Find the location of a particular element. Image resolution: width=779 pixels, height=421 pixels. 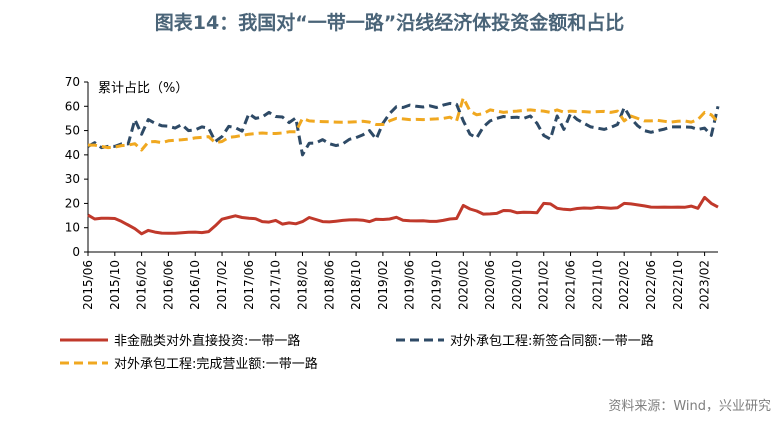

legend-label-1: 非金融类对外直接投资:一带一路 is located at coordinates (207, 341).